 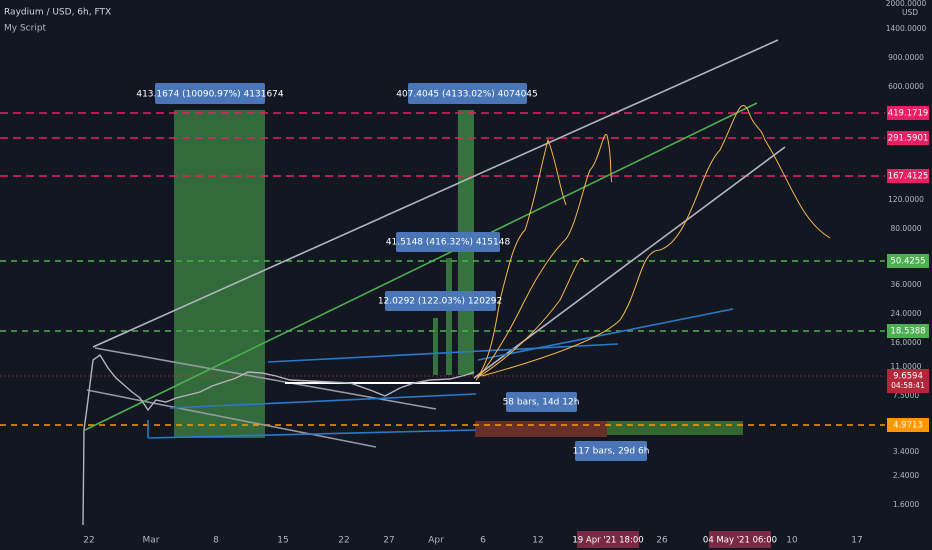 What do you see at coordinates (436, 541) in the screenshot?
I see `time-label: Apr` at bounding box center [436, 541].